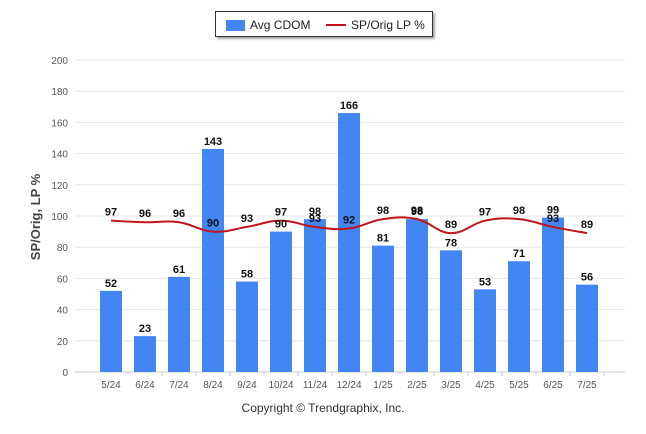  Describe the element at coordinates (59, 186) in the screenshot. I see `y-tick-label: 120` at that location.